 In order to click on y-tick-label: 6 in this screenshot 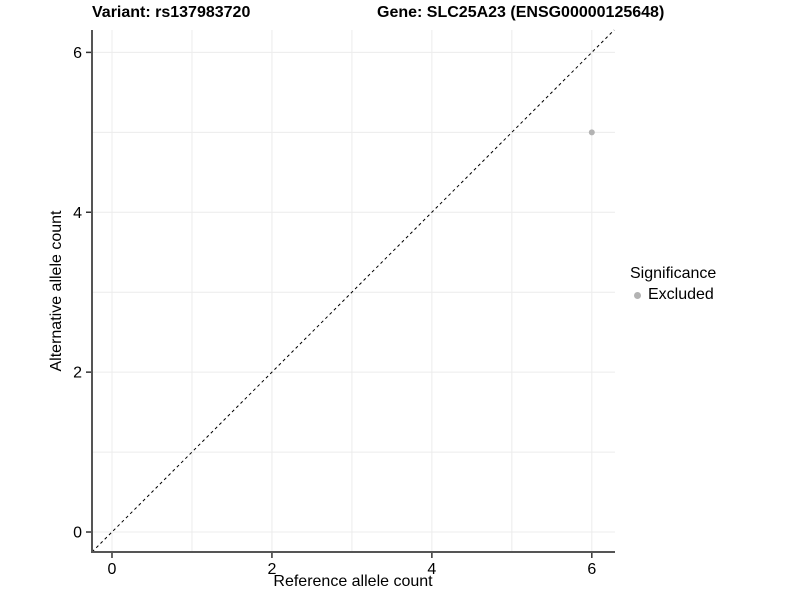, I will do `click(77, 53)`.